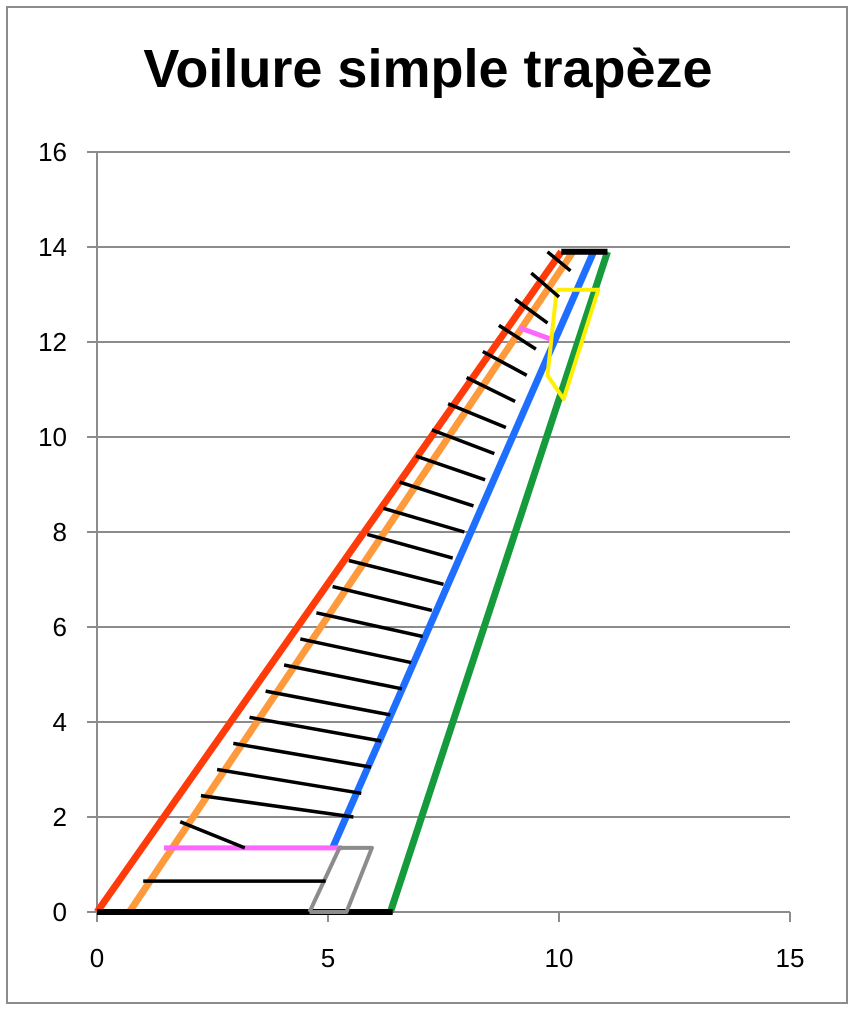 Image resolution: width=856 pixels, height=1012 pixels. I want to click on y-tick-label: 6, so click(60, 627).